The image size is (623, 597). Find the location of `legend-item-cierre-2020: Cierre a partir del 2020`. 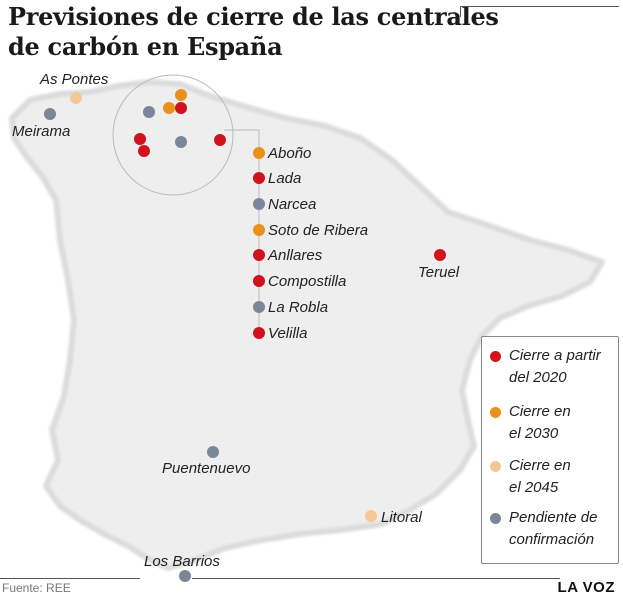

legend-item-cierre-2020: Cierre a partir del 2020 is located at coordinates (556, 367).